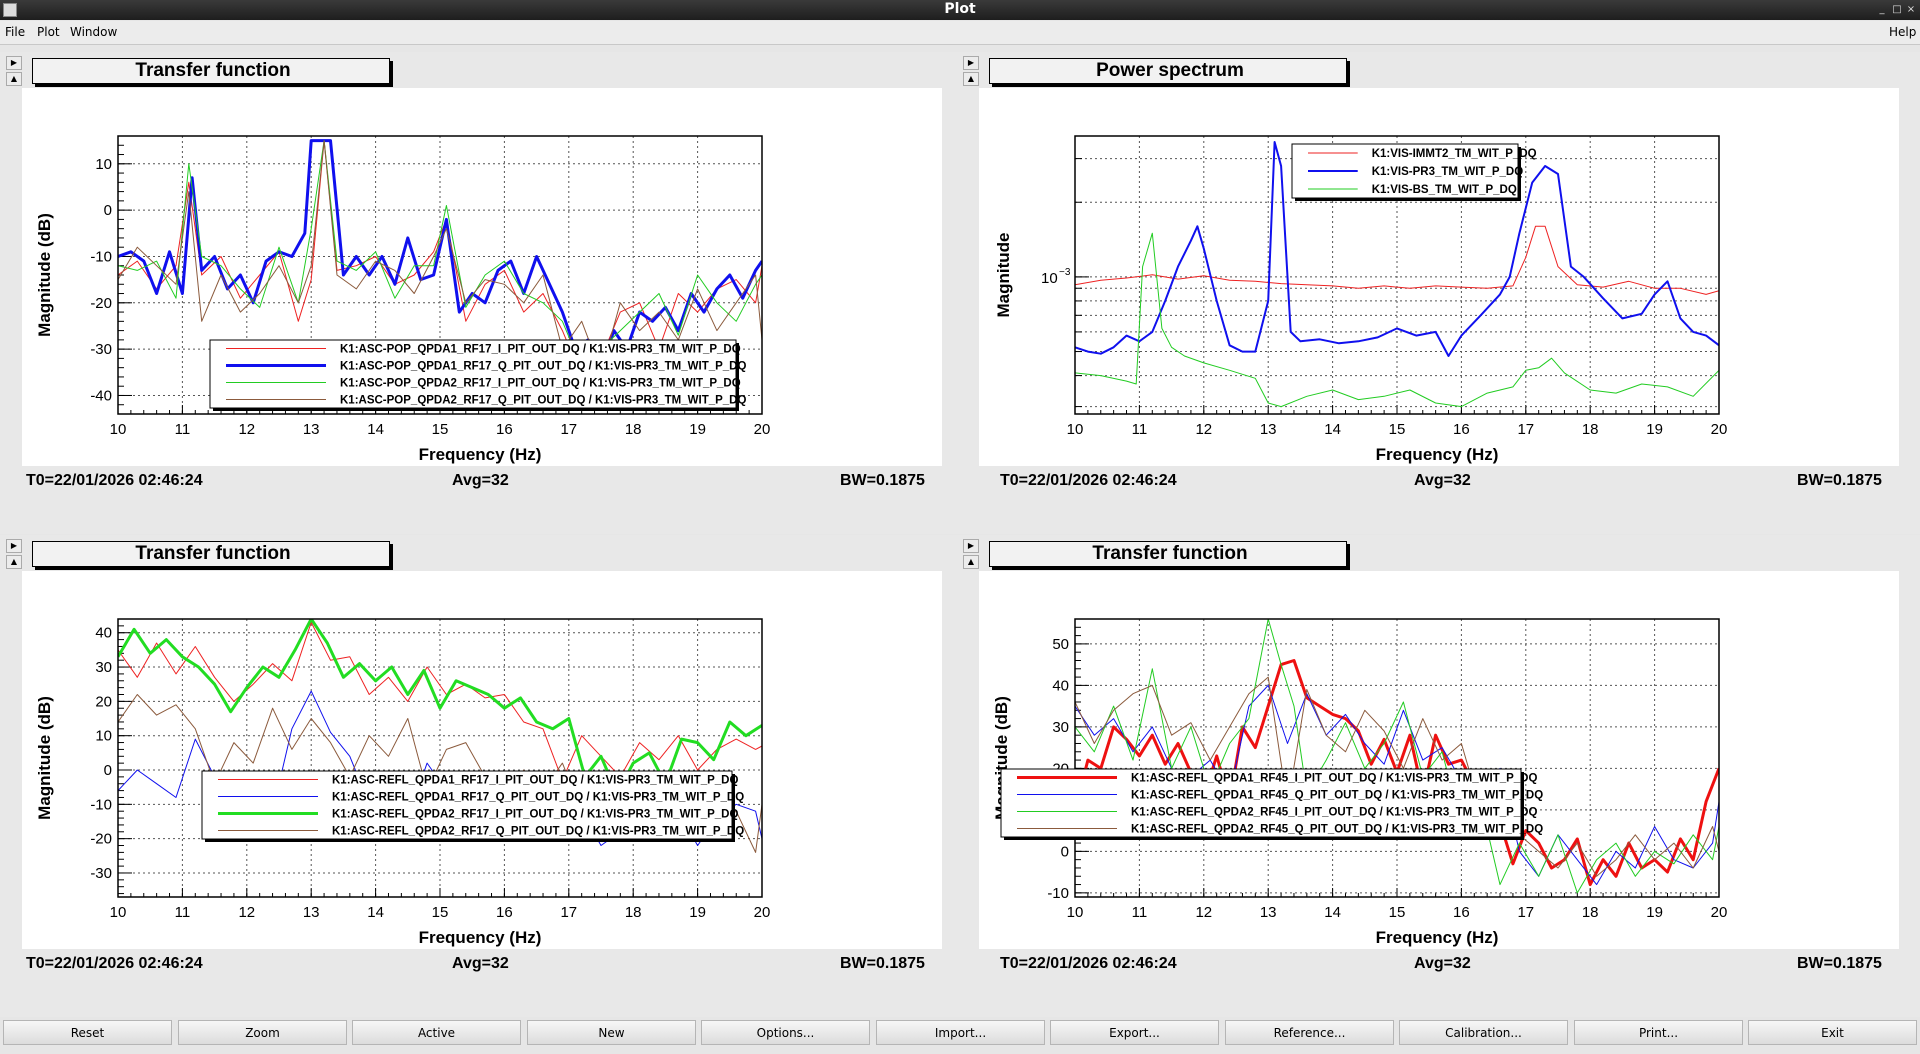  What do you see at coordinates (1003, 275) in the screenshot?
I see `y-axis-label: Magnitude` at bounding box center [1003, 275].